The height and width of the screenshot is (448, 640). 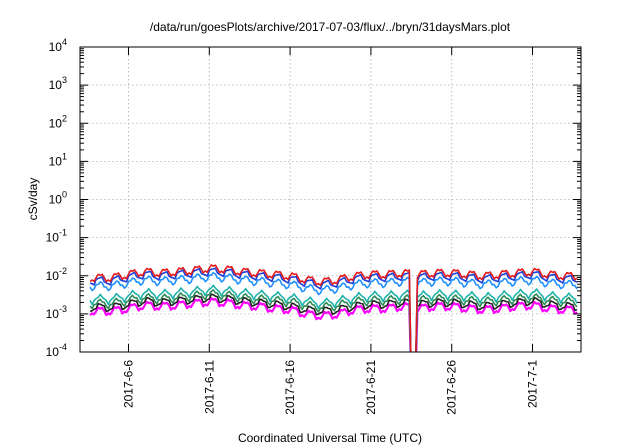 I want to click on y-tick-label: 10⁻¹, so click(x=56, y=236).